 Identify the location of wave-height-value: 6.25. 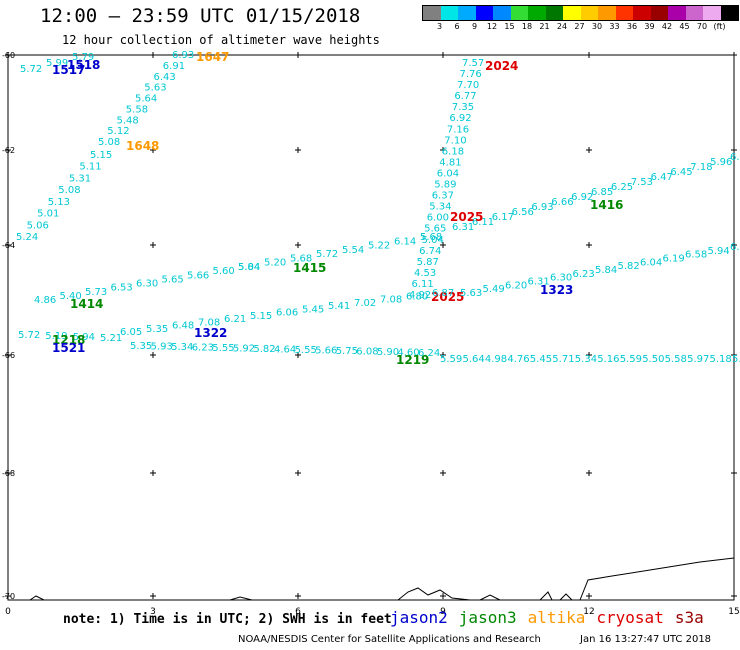
(622, 187).